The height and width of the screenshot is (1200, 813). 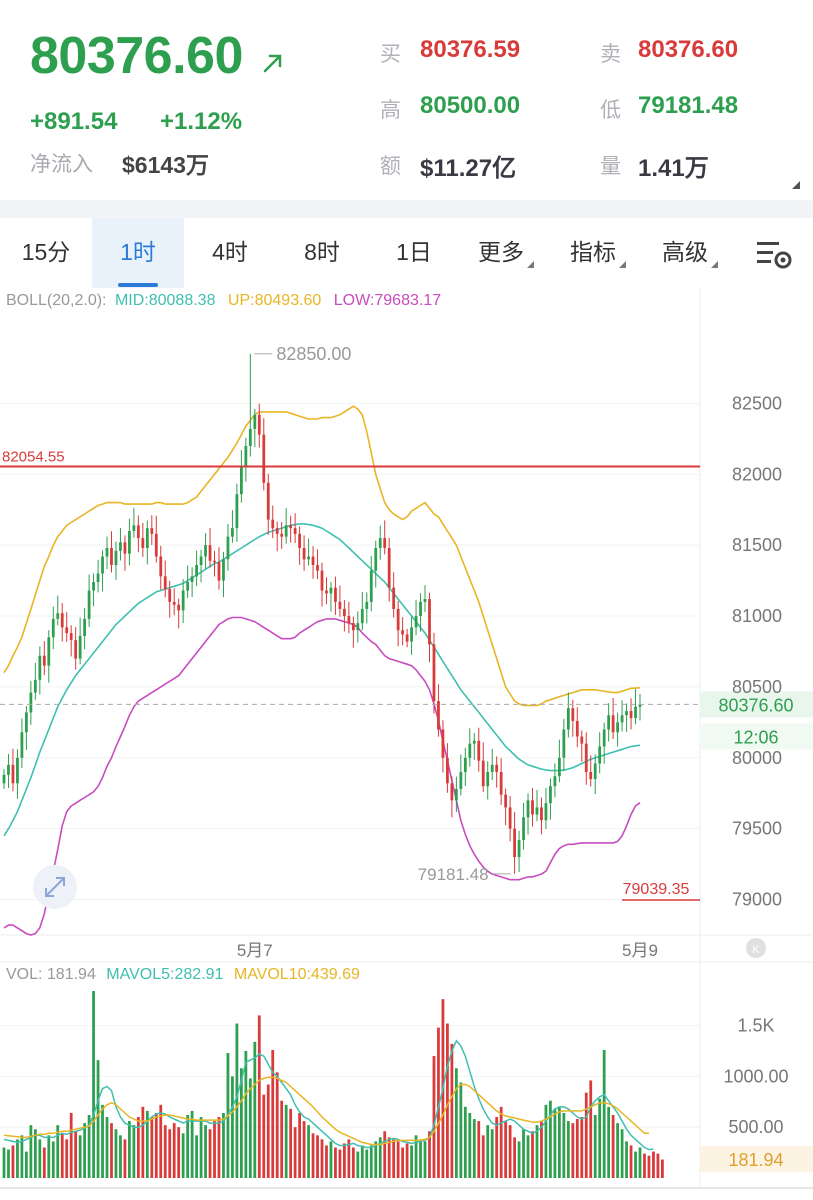 I want to click on tab-1day: 1日, so click(x=414, y=253).